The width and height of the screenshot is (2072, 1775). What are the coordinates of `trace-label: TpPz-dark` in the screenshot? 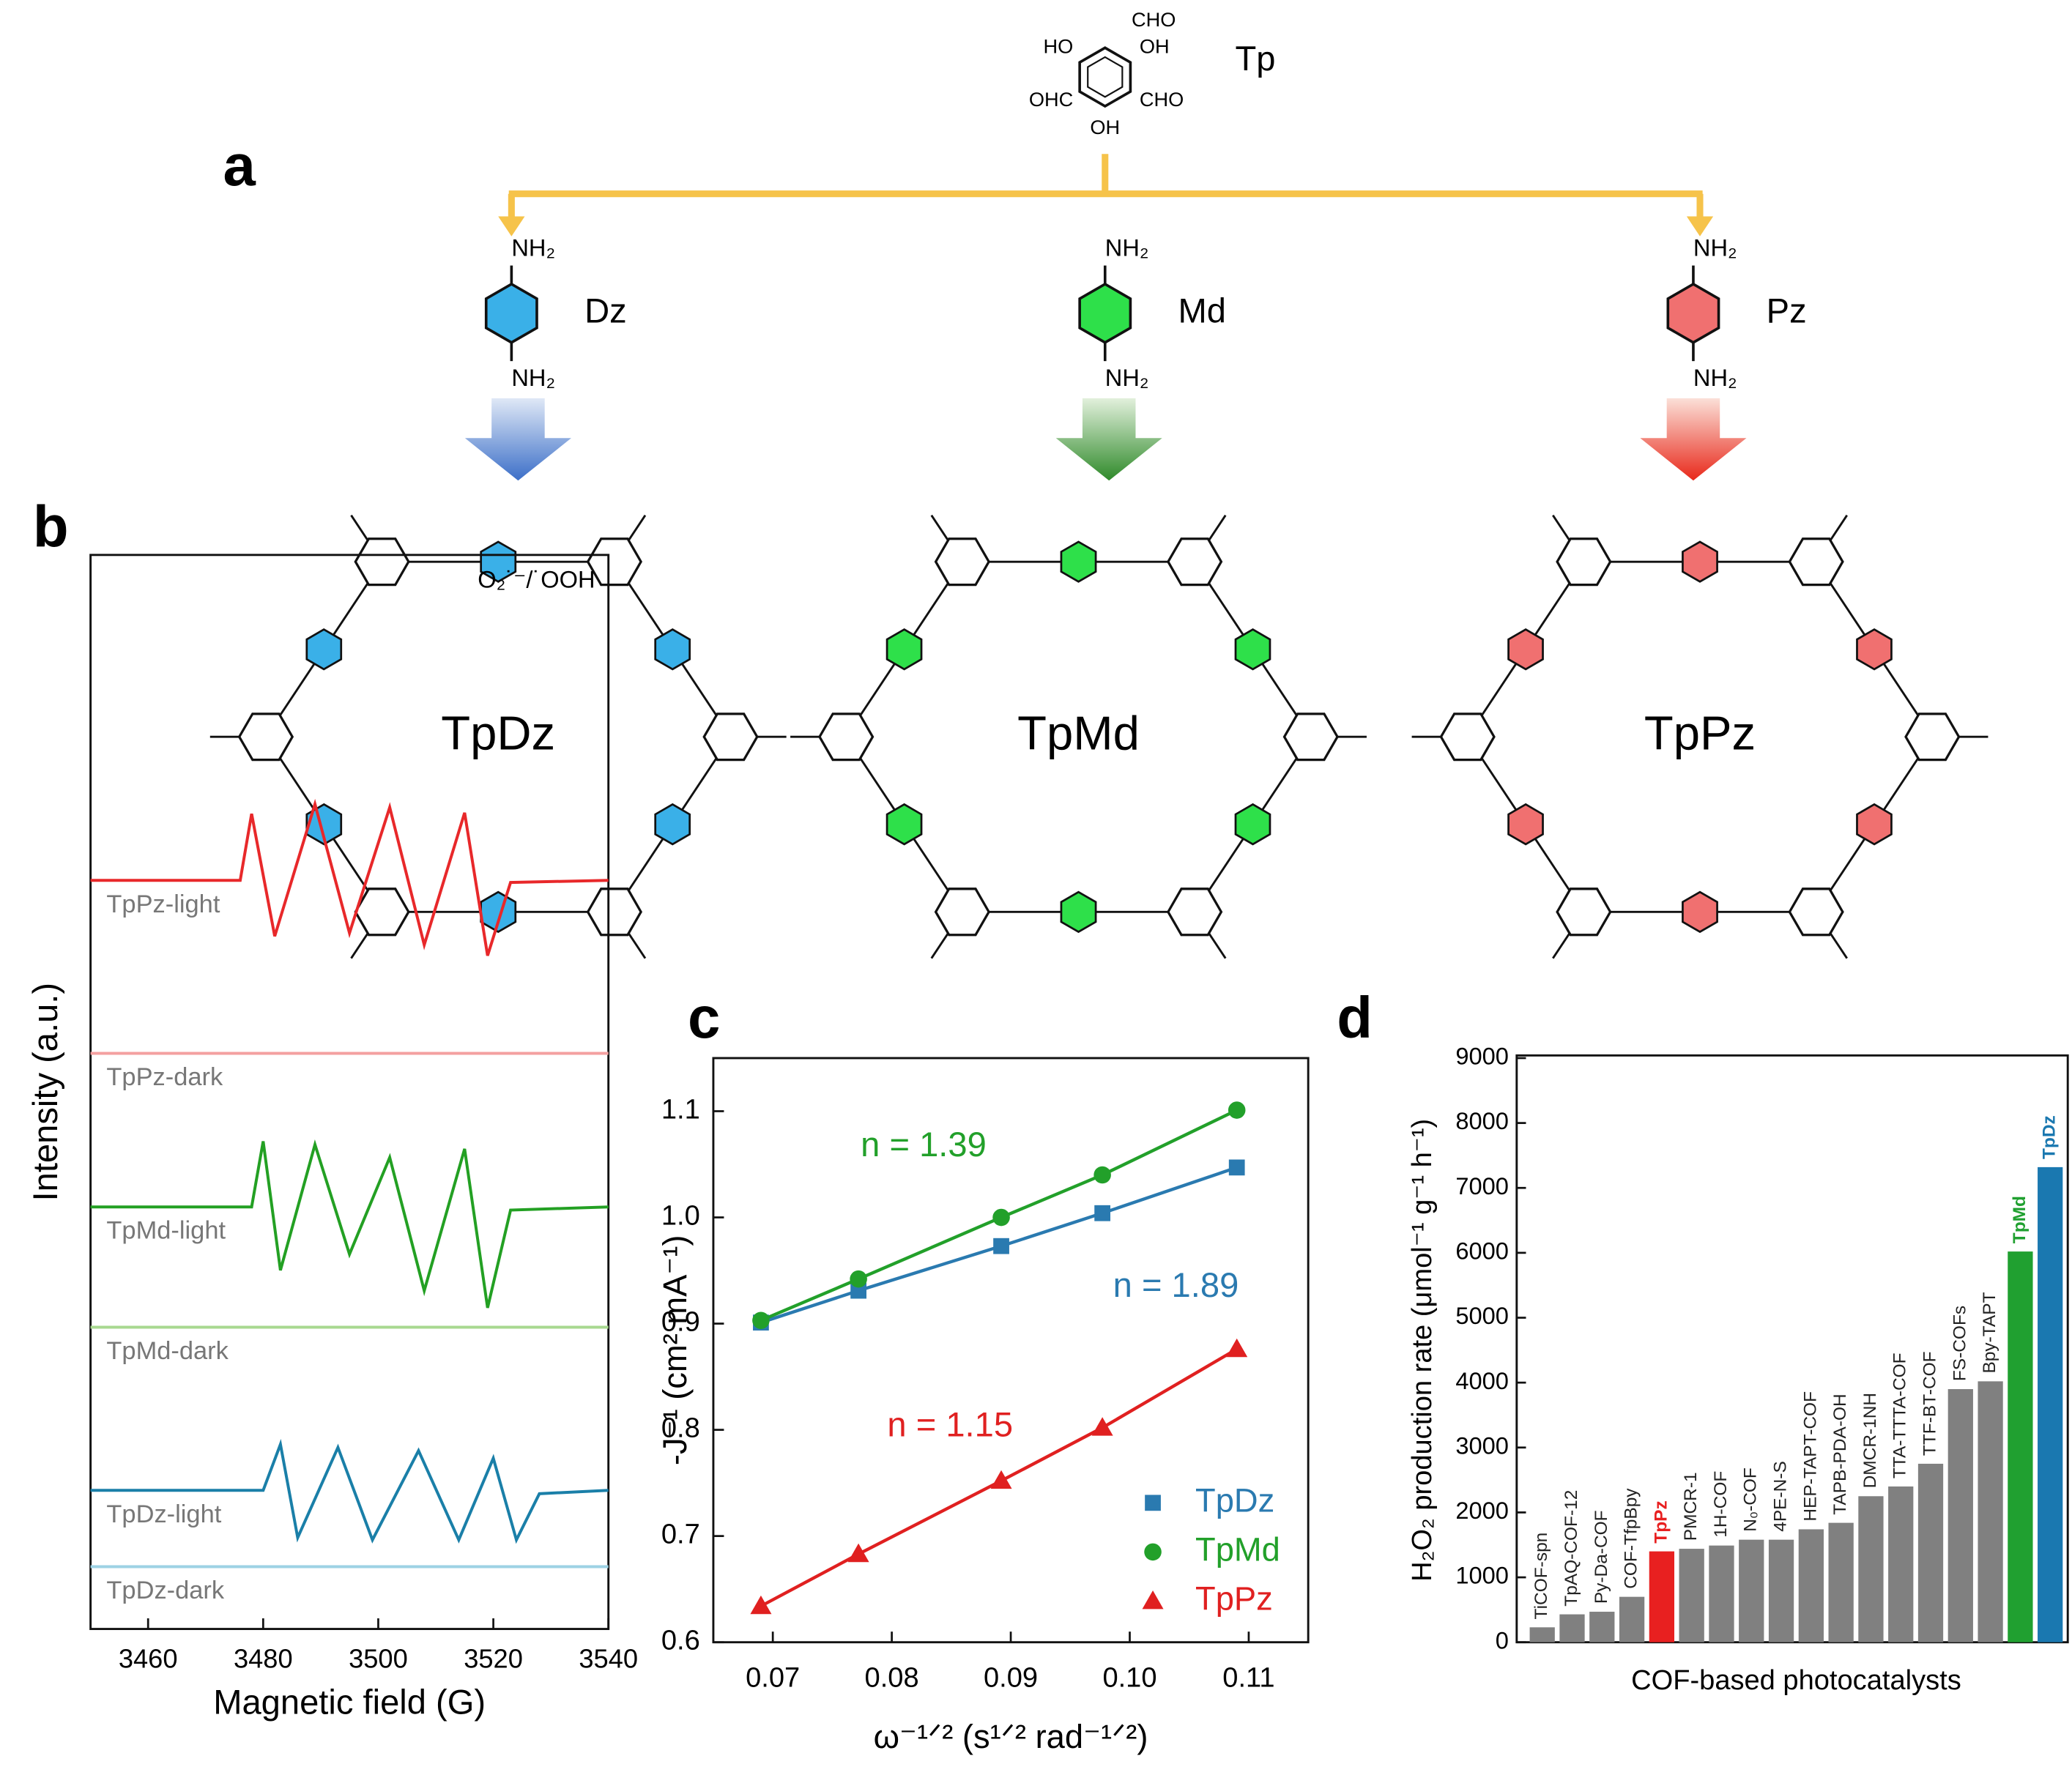 It's located at (164, 1077).